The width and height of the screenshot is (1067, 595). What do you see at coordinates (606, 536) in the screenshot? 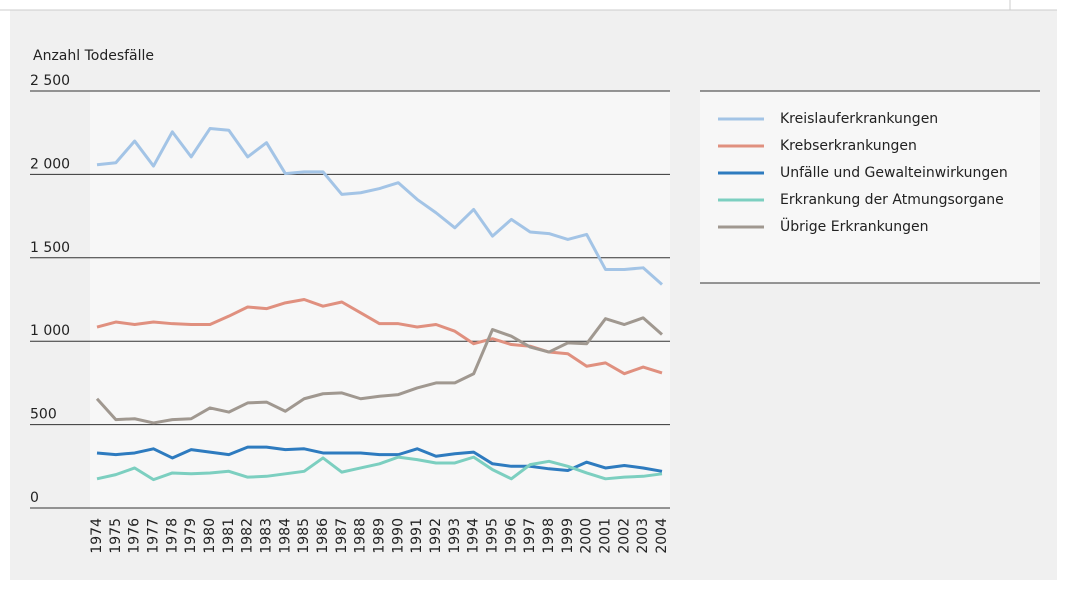
I see `x-tick-label: 2001` at bounding box center [606, 536].